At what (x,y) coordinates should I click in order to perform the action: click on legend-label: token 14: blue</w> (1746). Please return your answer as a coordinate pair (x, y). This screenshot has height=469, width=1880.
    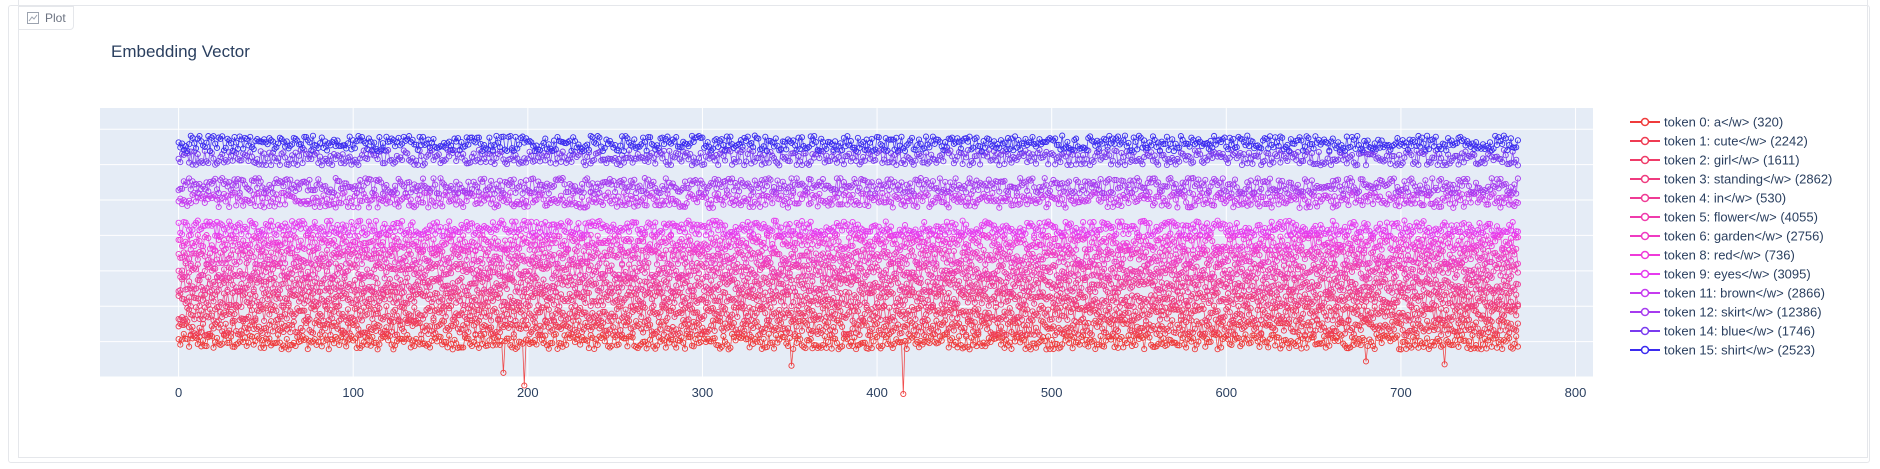
    Looking at the image, I should click on (1739, 331).